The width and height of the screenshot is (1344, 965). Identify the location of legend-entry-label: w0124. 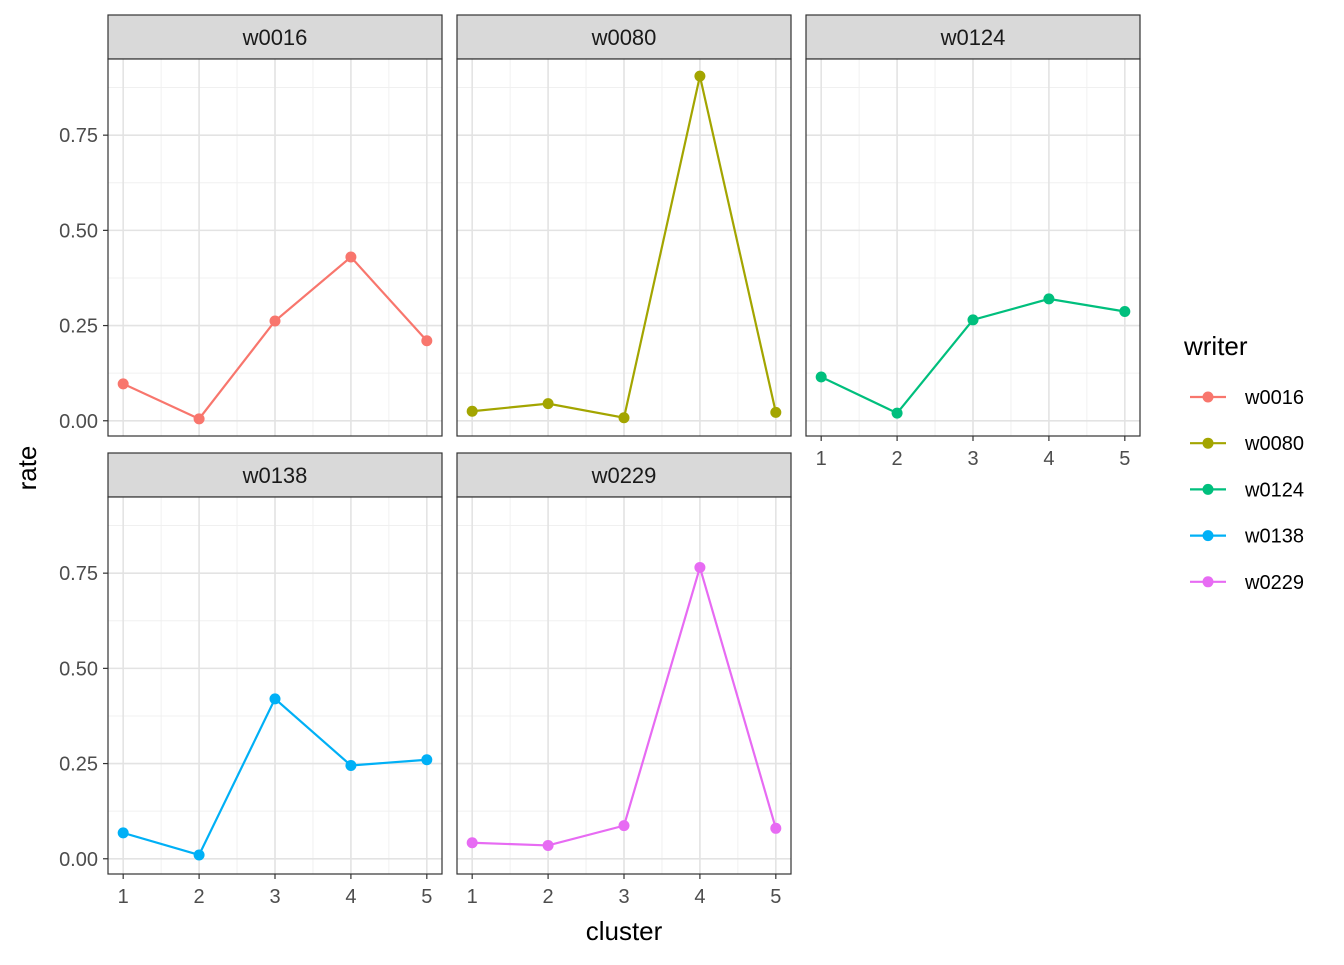
(1274, 490).